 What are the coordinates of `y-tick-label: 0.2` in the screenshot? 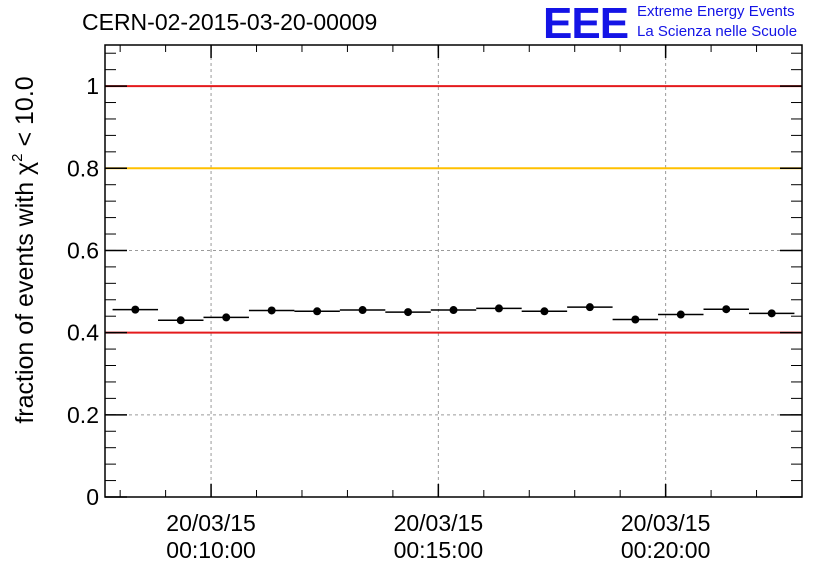 It's located at (83, 415).